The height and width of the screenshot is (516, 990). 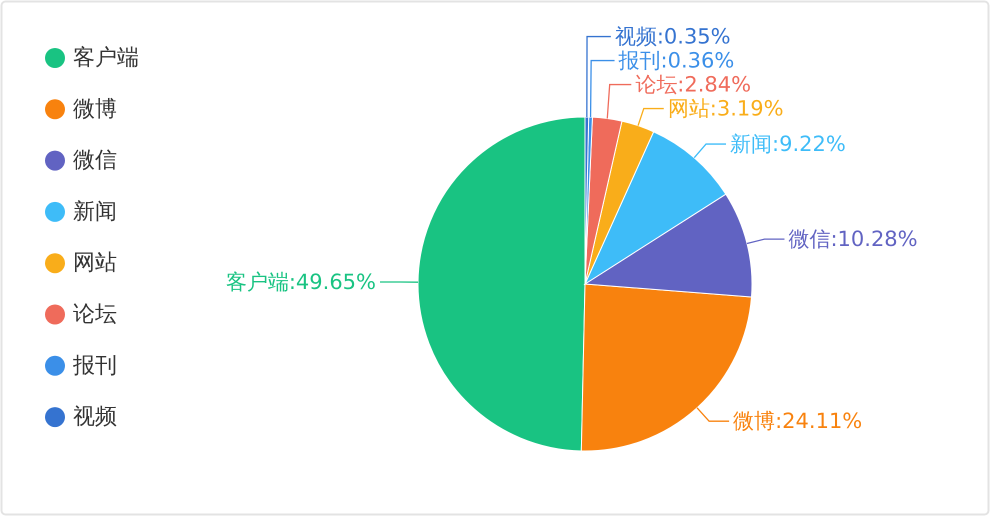 What do you see at coordinates (106, 58) in the screenshot?
I see `legend-label: 客户端` at bounding box center [106, 58].